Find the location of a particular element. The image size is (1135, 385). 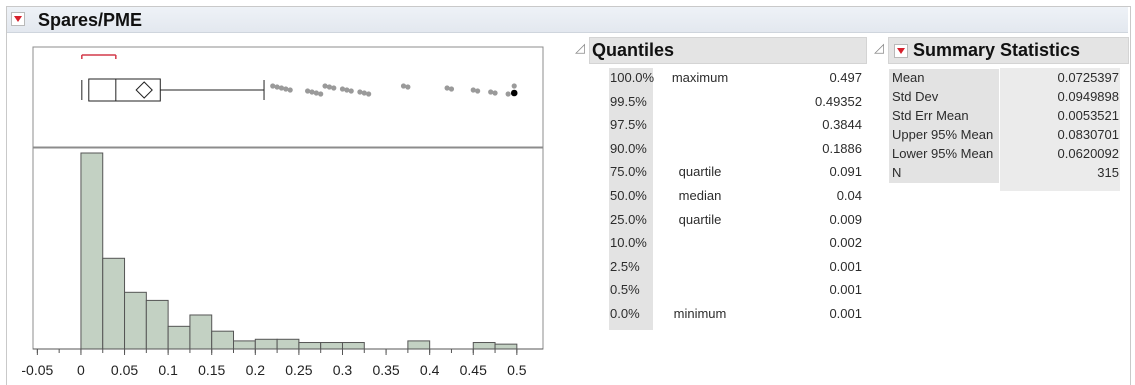

quantile-label: minimum is located at coordinates (700, 313).